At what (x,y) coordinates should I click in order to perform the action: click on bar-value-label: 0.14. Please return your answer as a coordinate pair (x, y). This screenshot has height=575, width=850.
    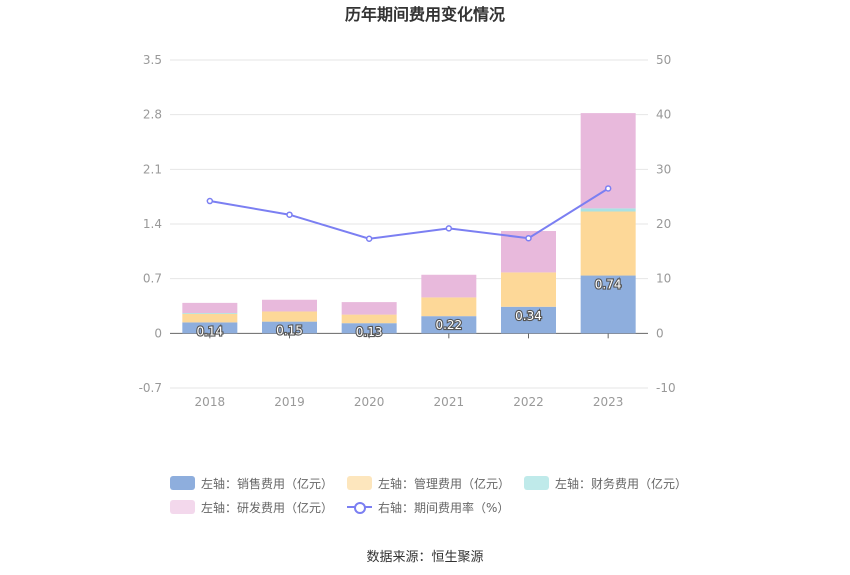
    Looking at the image, I should click on (209, 331).